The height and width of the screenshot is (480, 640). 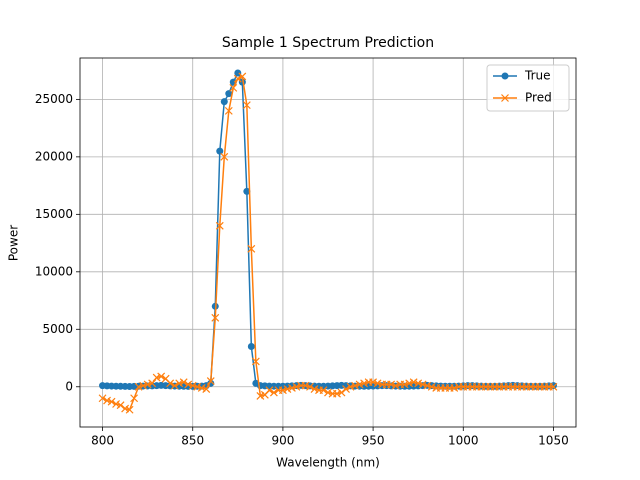 I want to click on x-tick-label: 900, so click(x=282, y=441).